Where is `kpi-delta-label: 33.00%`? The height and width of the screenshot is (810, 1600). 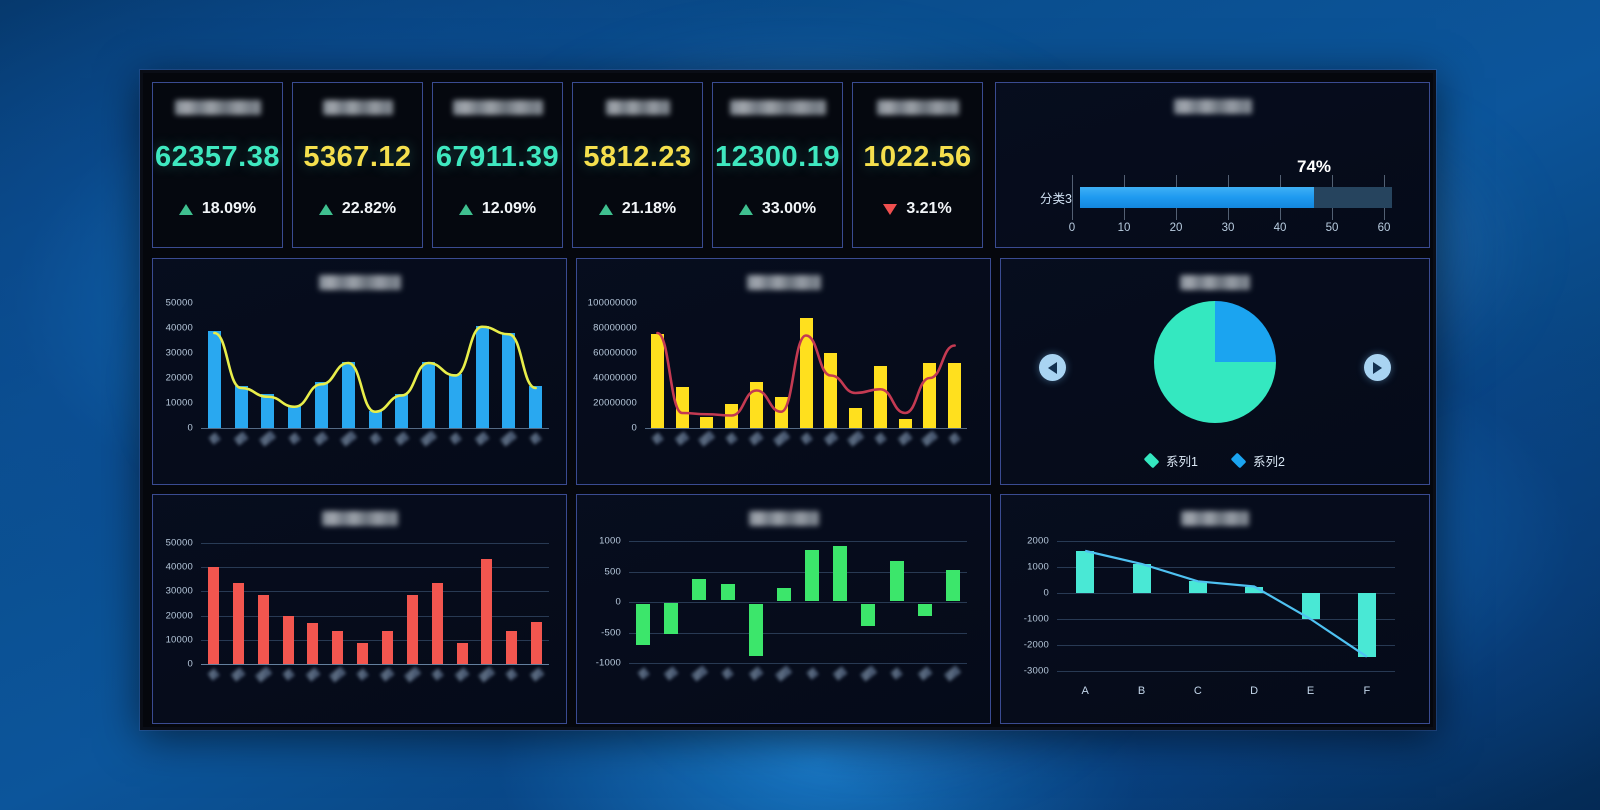
kpi-delta-label: 33.00% is located at coordinates (789, 208).